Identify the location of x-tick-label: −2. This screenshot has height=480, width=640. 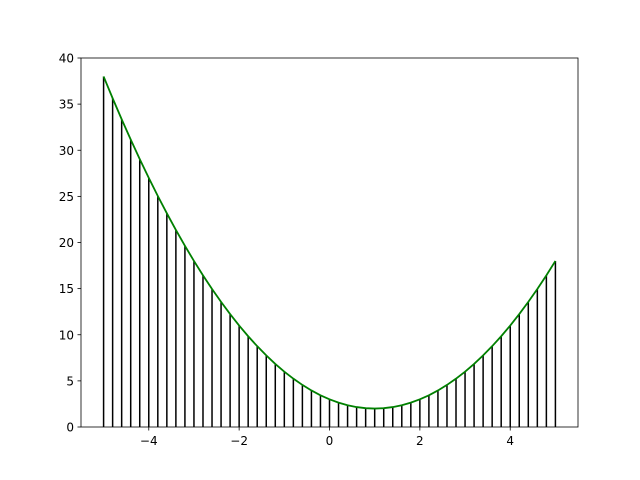
(239, 441).